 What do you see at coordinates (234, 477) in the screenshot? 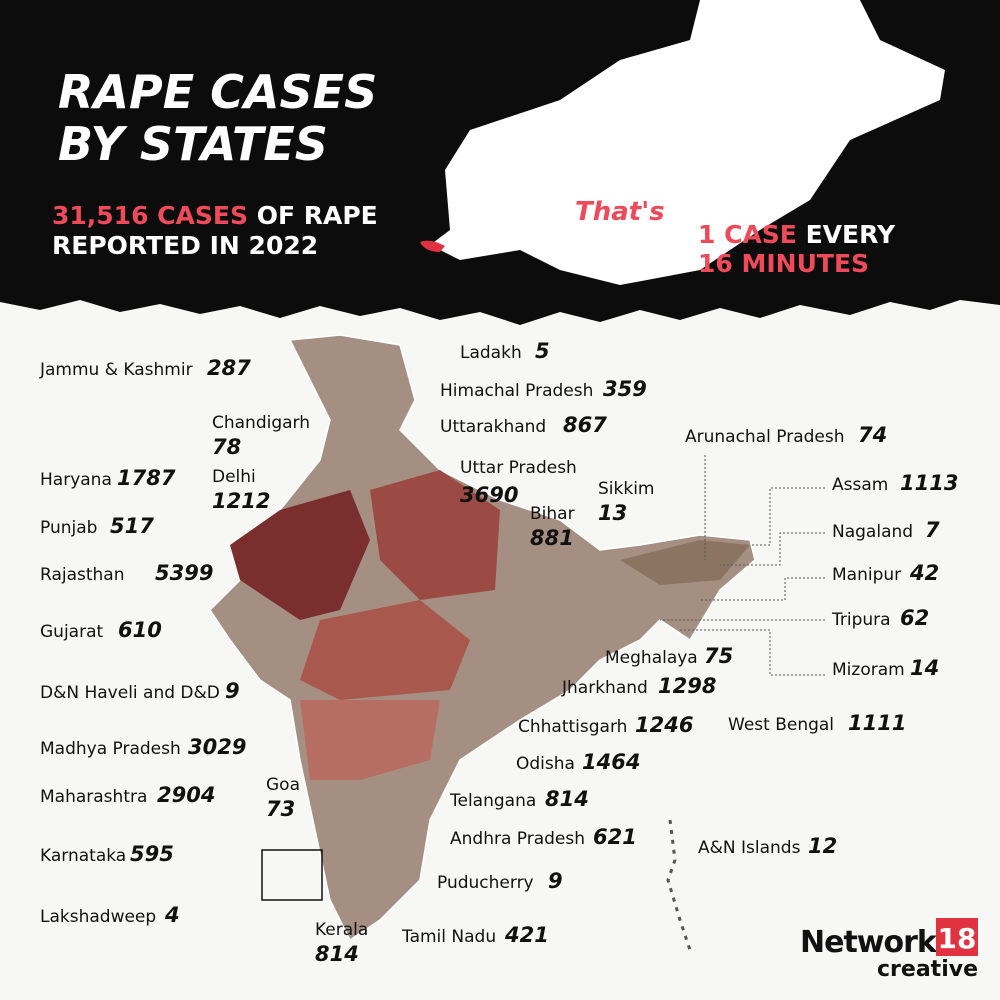
I see `state-name: Delhi` at bounding box center [234, 477].